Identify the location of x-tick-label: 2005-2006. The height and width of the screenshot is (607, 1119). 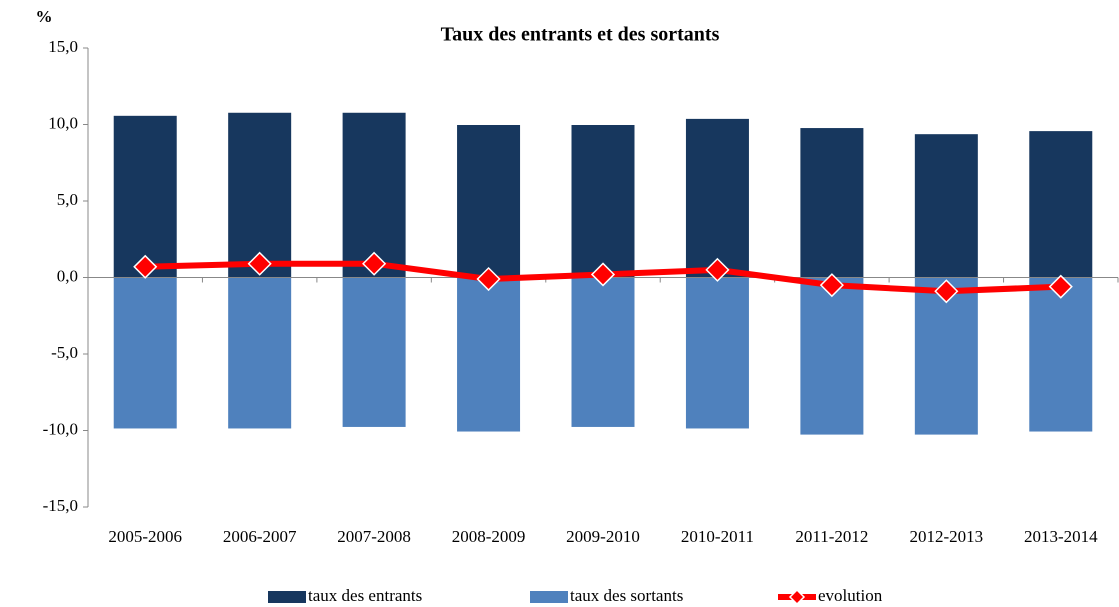
(145, 536).